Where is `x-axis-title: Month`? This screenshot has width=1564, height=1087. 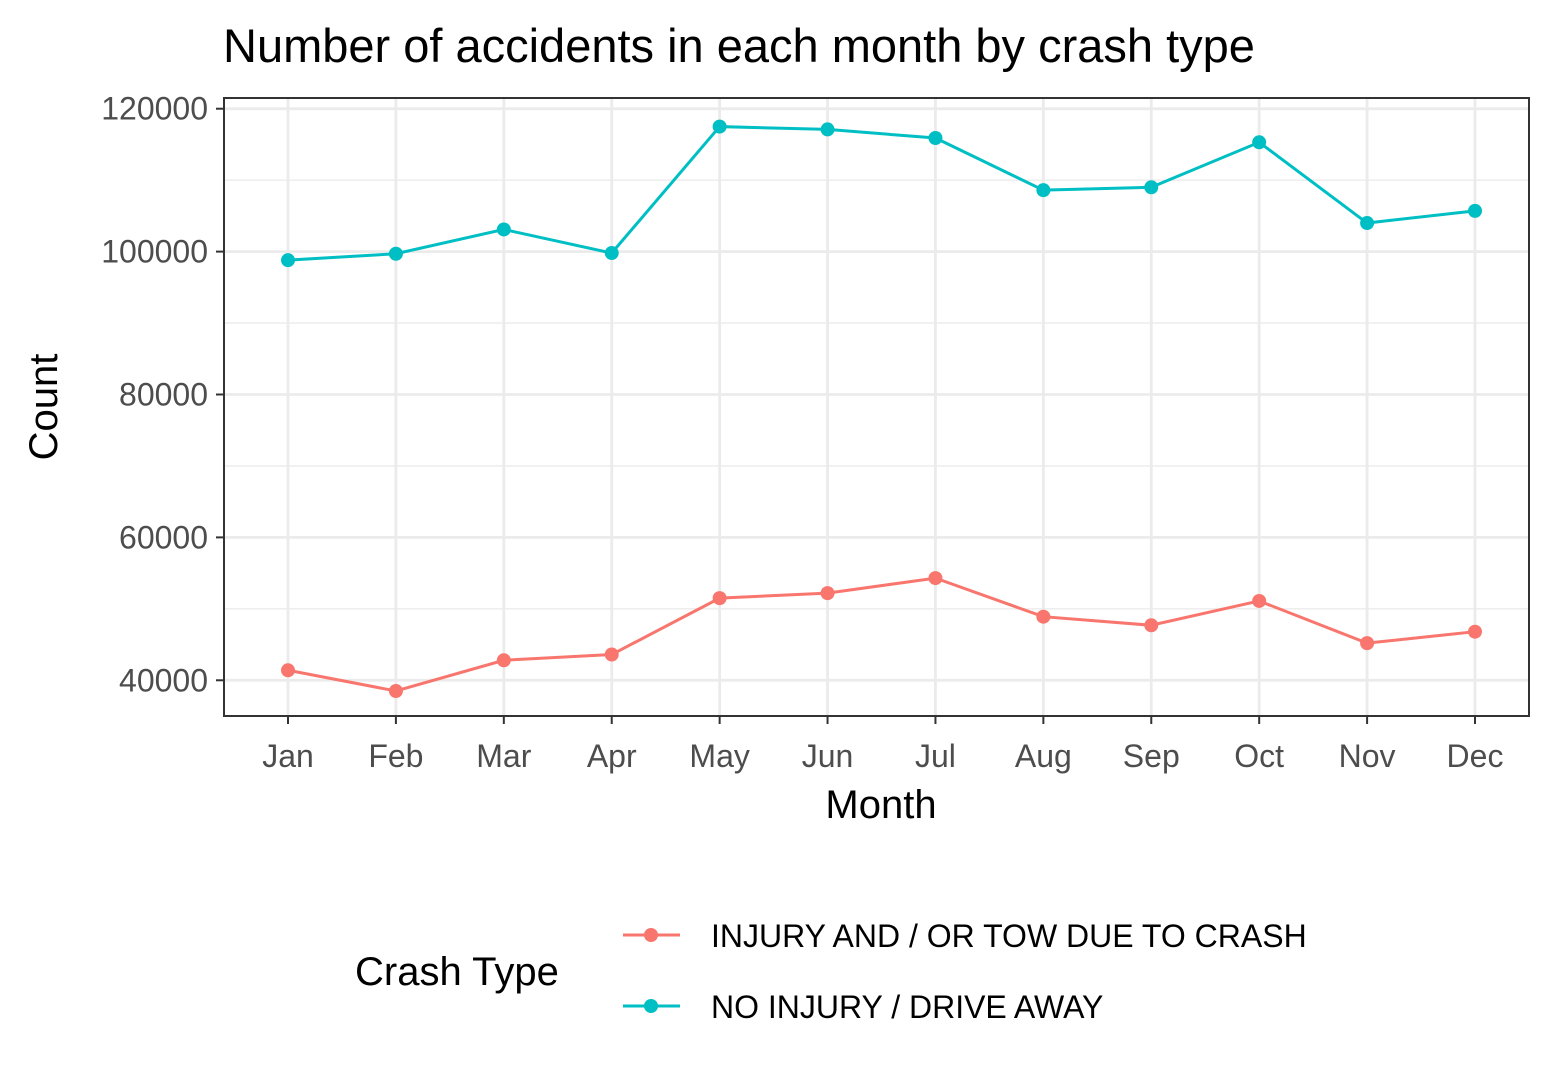
x-axis-title: Month is located at coordinates (880, 805).